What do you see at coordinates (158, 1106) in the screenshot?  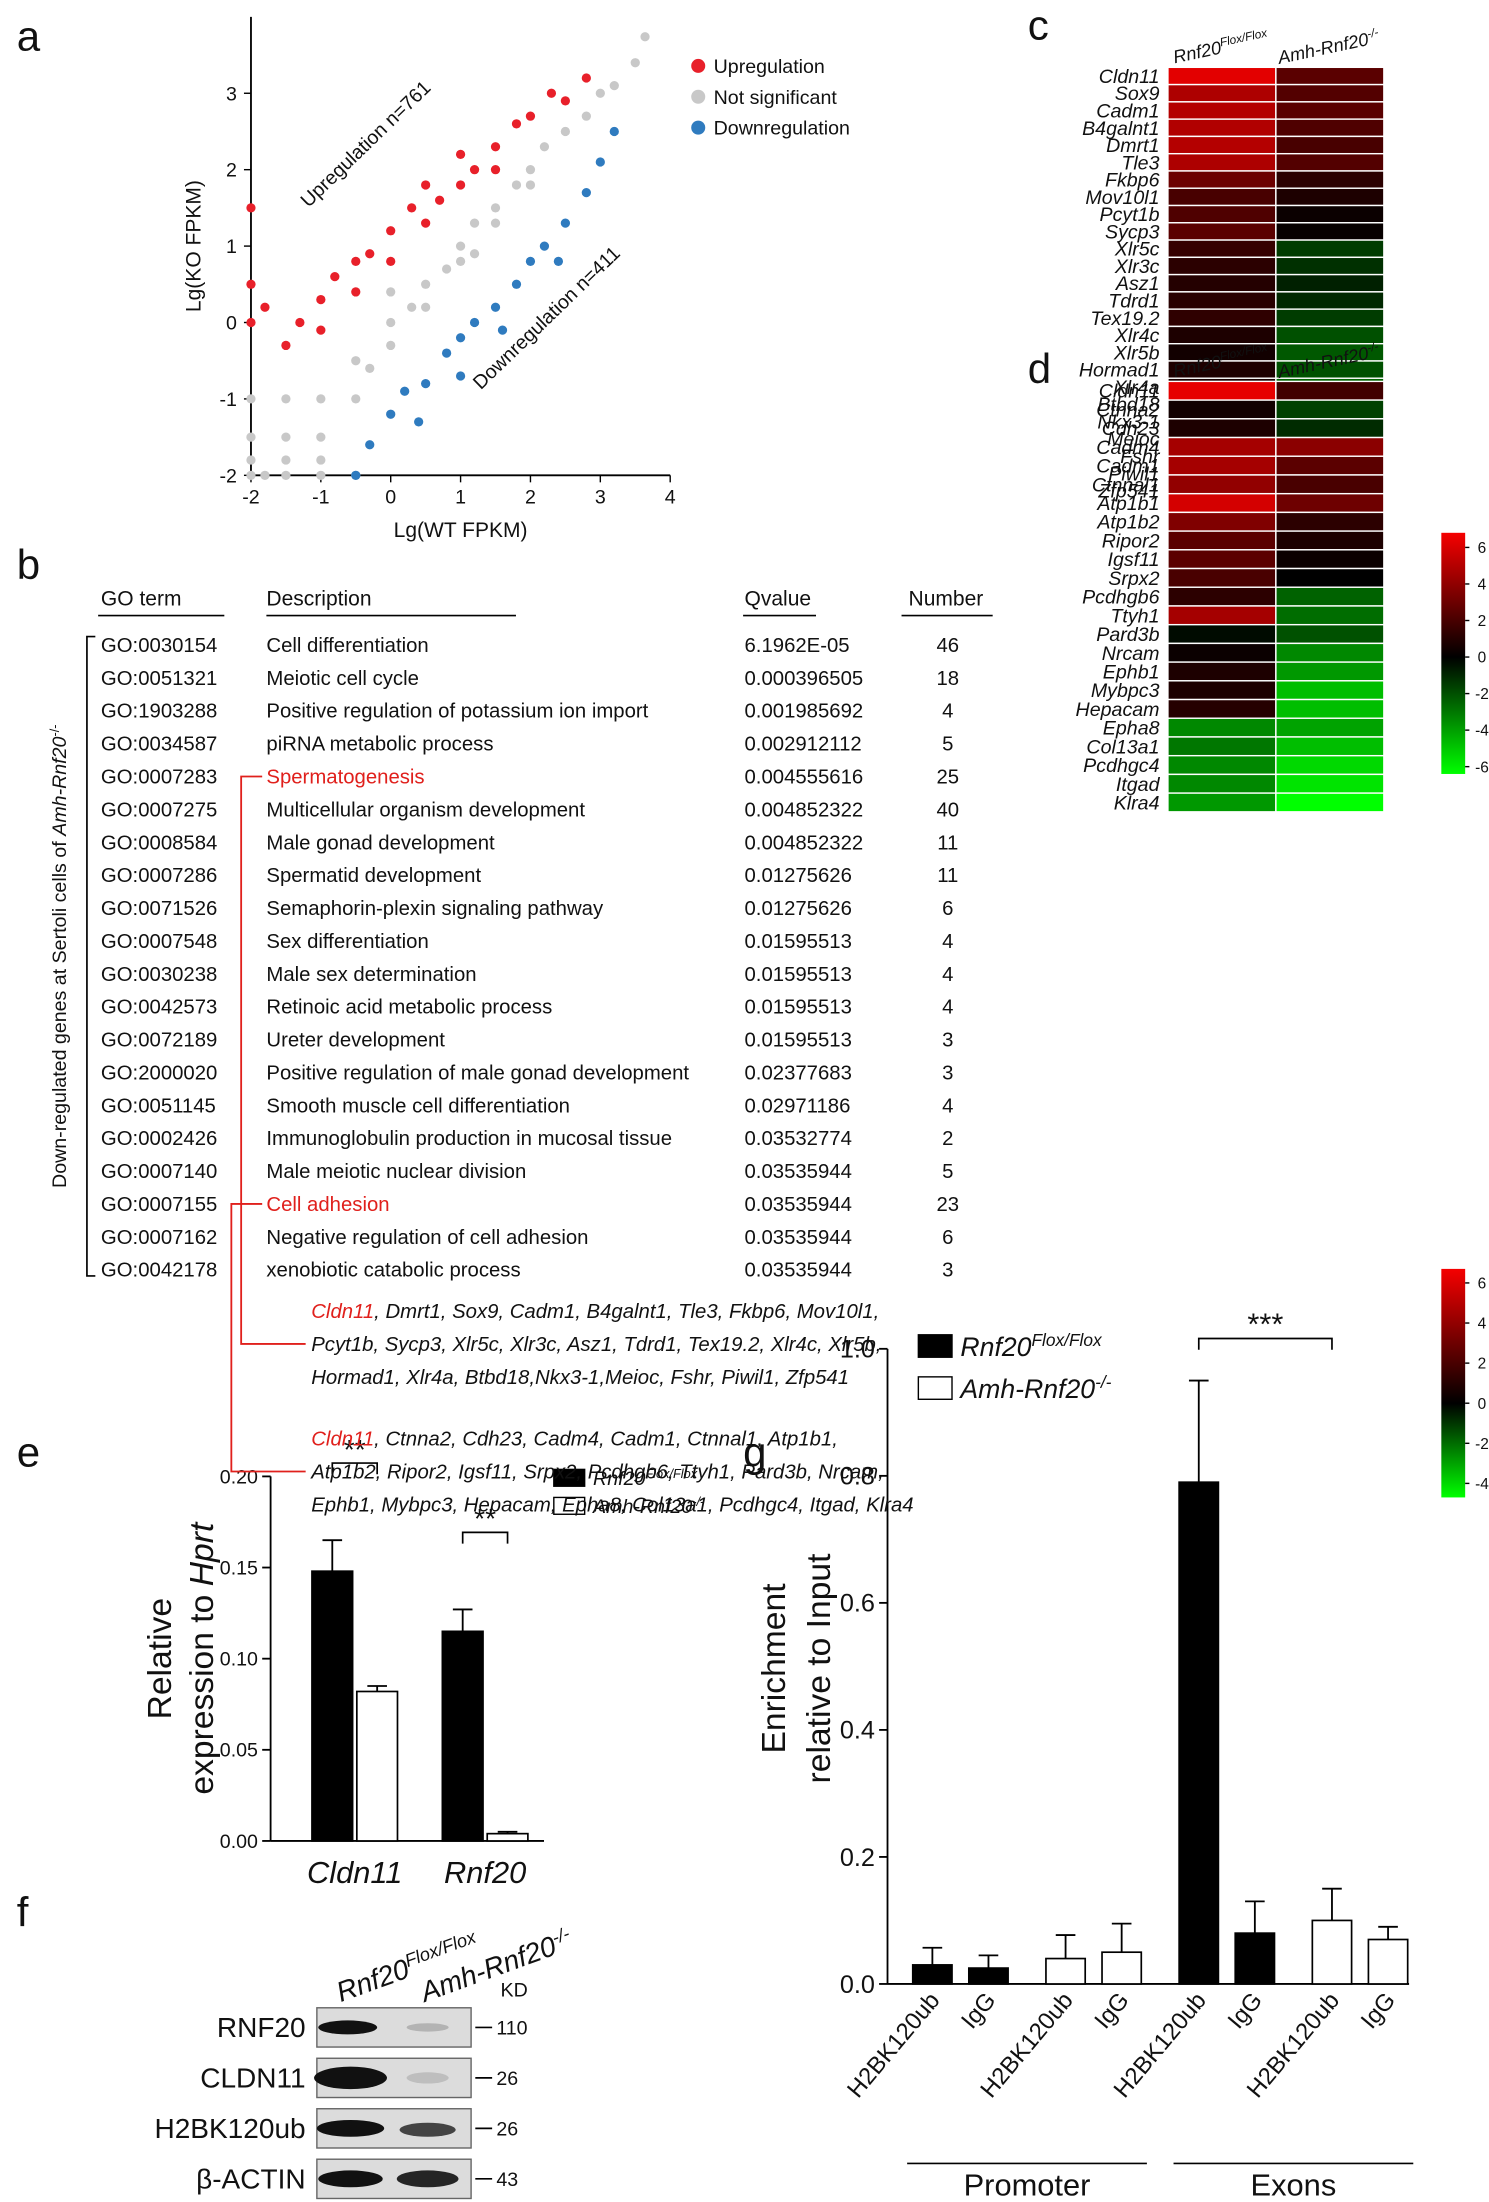 I see `go-id: GO:0051145` at bounding box center [158, 1106].